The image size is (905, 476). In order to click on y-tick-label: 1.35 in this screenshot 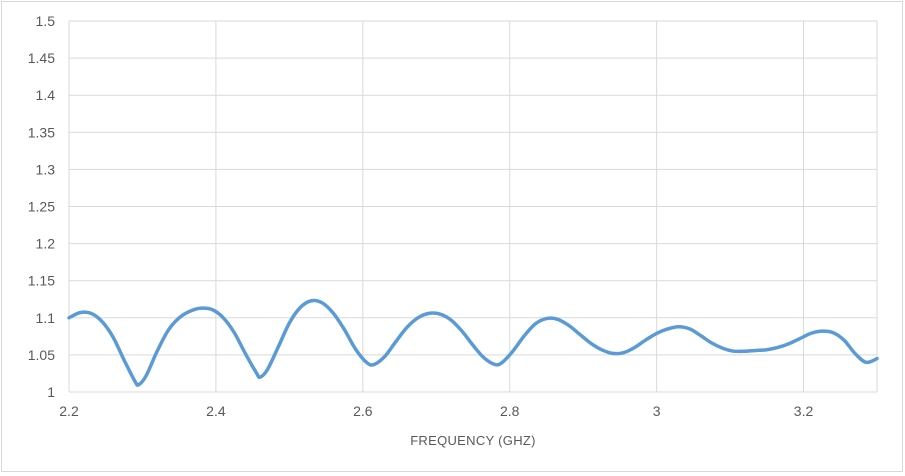, I will do `click(41, 132)`.